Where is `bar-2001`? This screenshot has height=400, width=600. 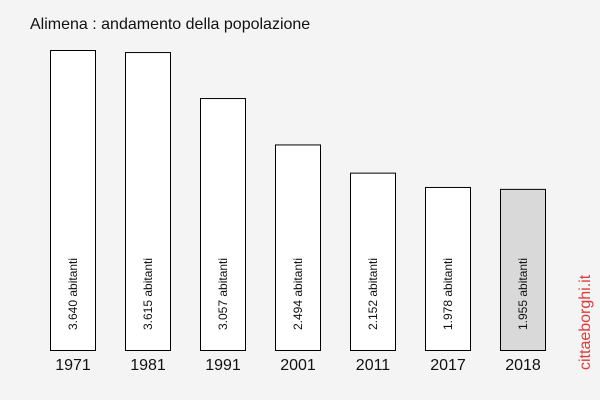
bar-2001 is located at coordinates (298, 247).